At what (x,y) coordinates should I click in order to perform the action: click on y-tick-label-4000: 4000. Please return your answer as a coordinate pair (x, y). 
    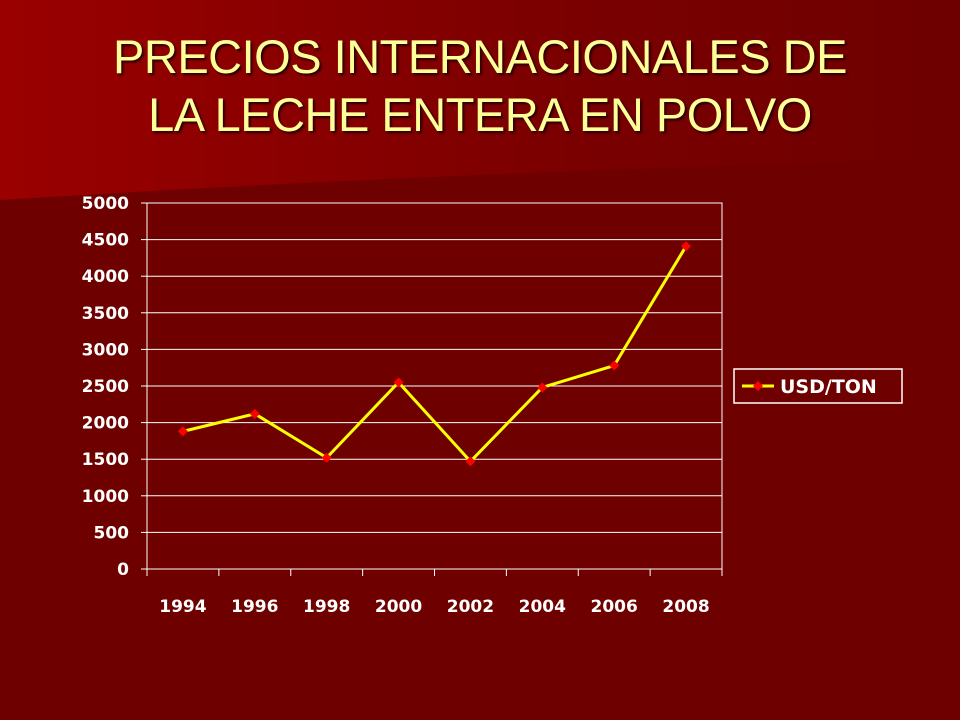
    Looking at the image, I should click on (105, 277).